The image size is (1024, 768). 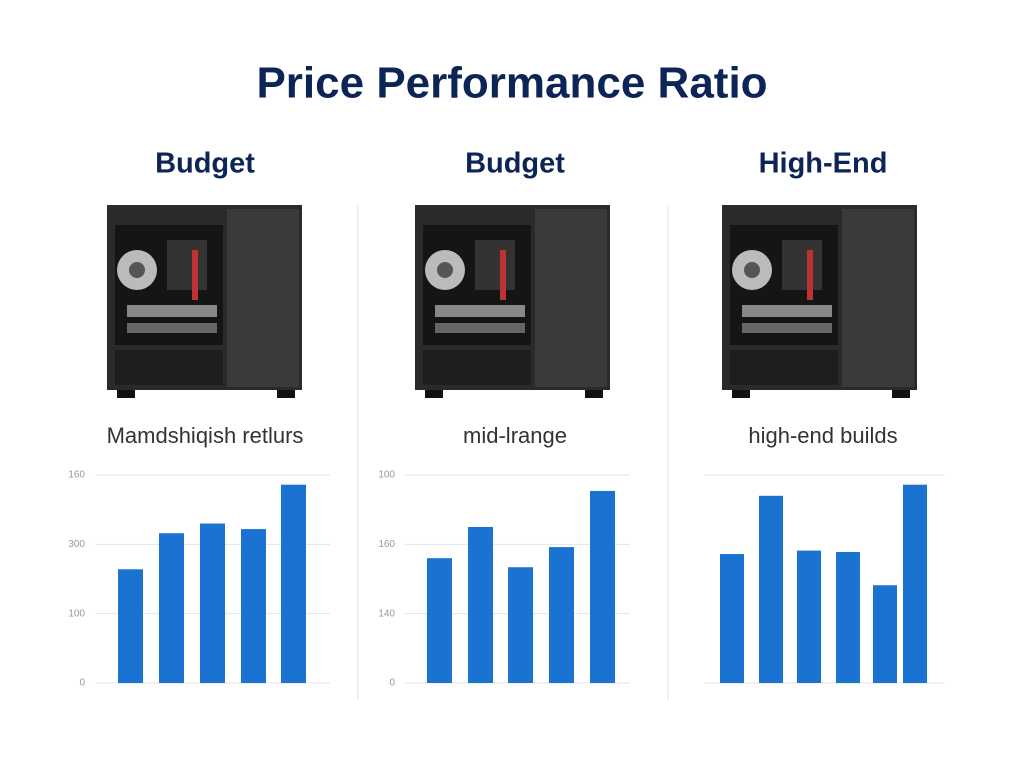 What do you see at coordinates (76, 544) in the screenshot?
I see `y-tick-label: 300` at bounding box center [76, 544].